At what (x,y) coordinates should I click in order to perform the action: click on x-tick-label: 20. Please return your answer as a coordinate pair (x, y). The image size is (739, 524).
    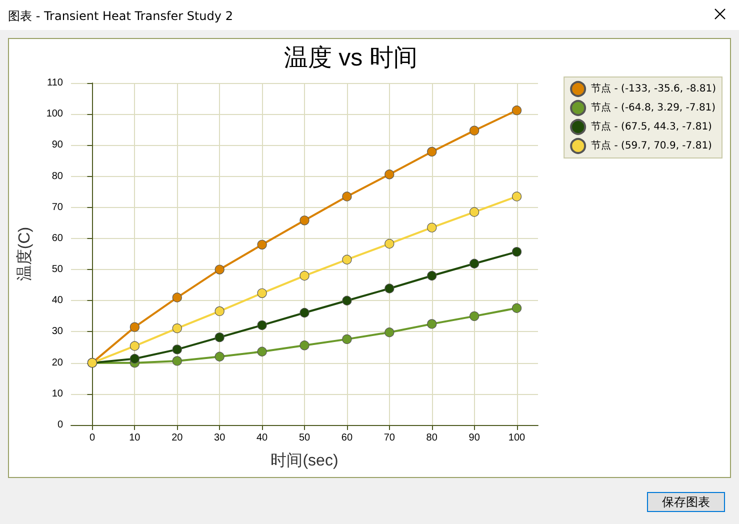
    Looking at the image, I should click on (178, 438).